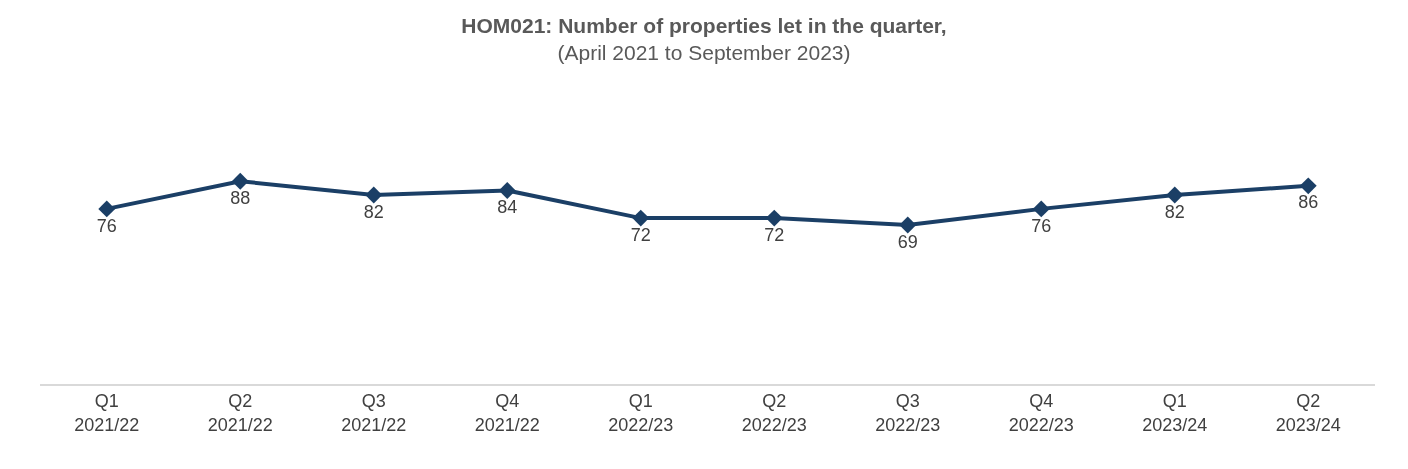 The height and width of the screenshot is (469, 1408). What do you see at coordinates (507, 207) in the screenshot?
I see `data-label: 84` at bounding box center [507, 207].